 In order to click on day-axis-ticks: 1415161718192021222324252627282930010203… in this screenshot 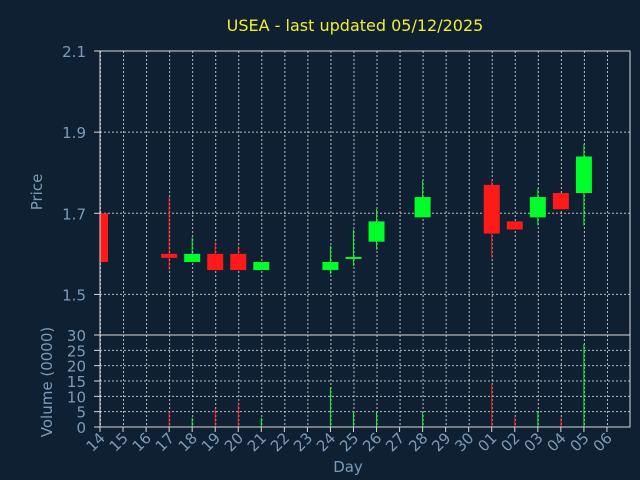, I will do `click(349, 441)`.